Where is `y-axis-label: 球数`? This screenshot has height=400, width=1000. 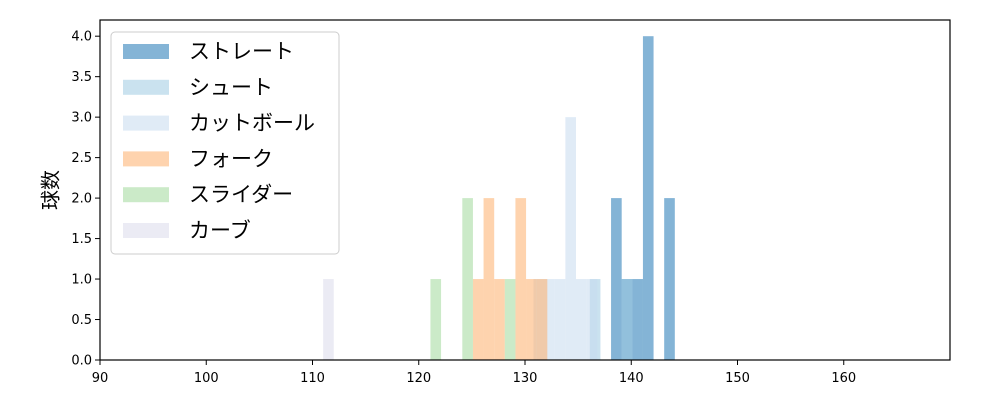 y-axis-label: 球数 is located at coordinates (51, 190).